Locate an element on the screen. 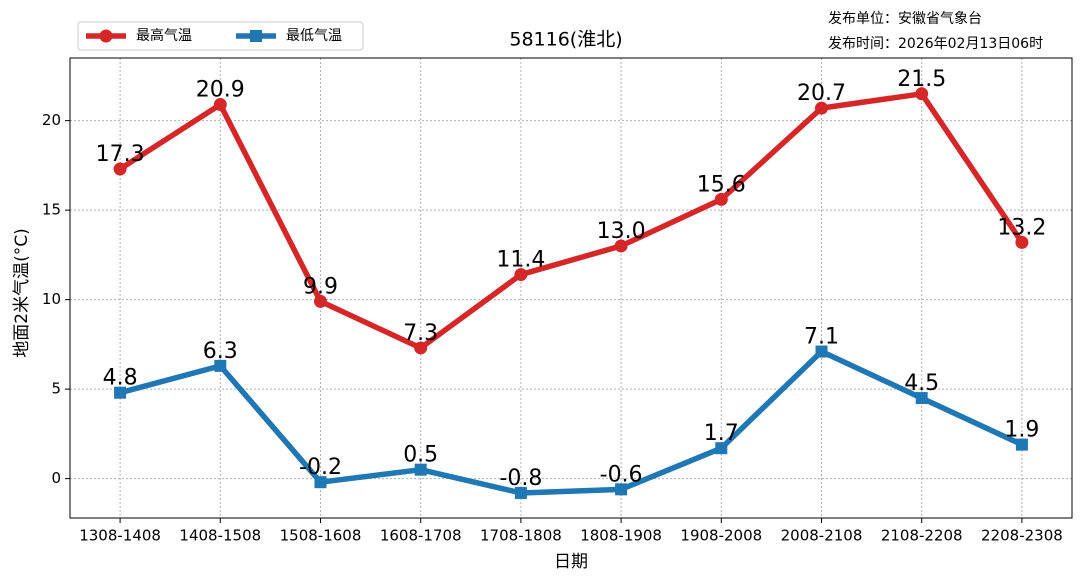 The height and width of the screenshot is (584, 1080). data-label: 1.9 is located at coordinates (1021, 430).